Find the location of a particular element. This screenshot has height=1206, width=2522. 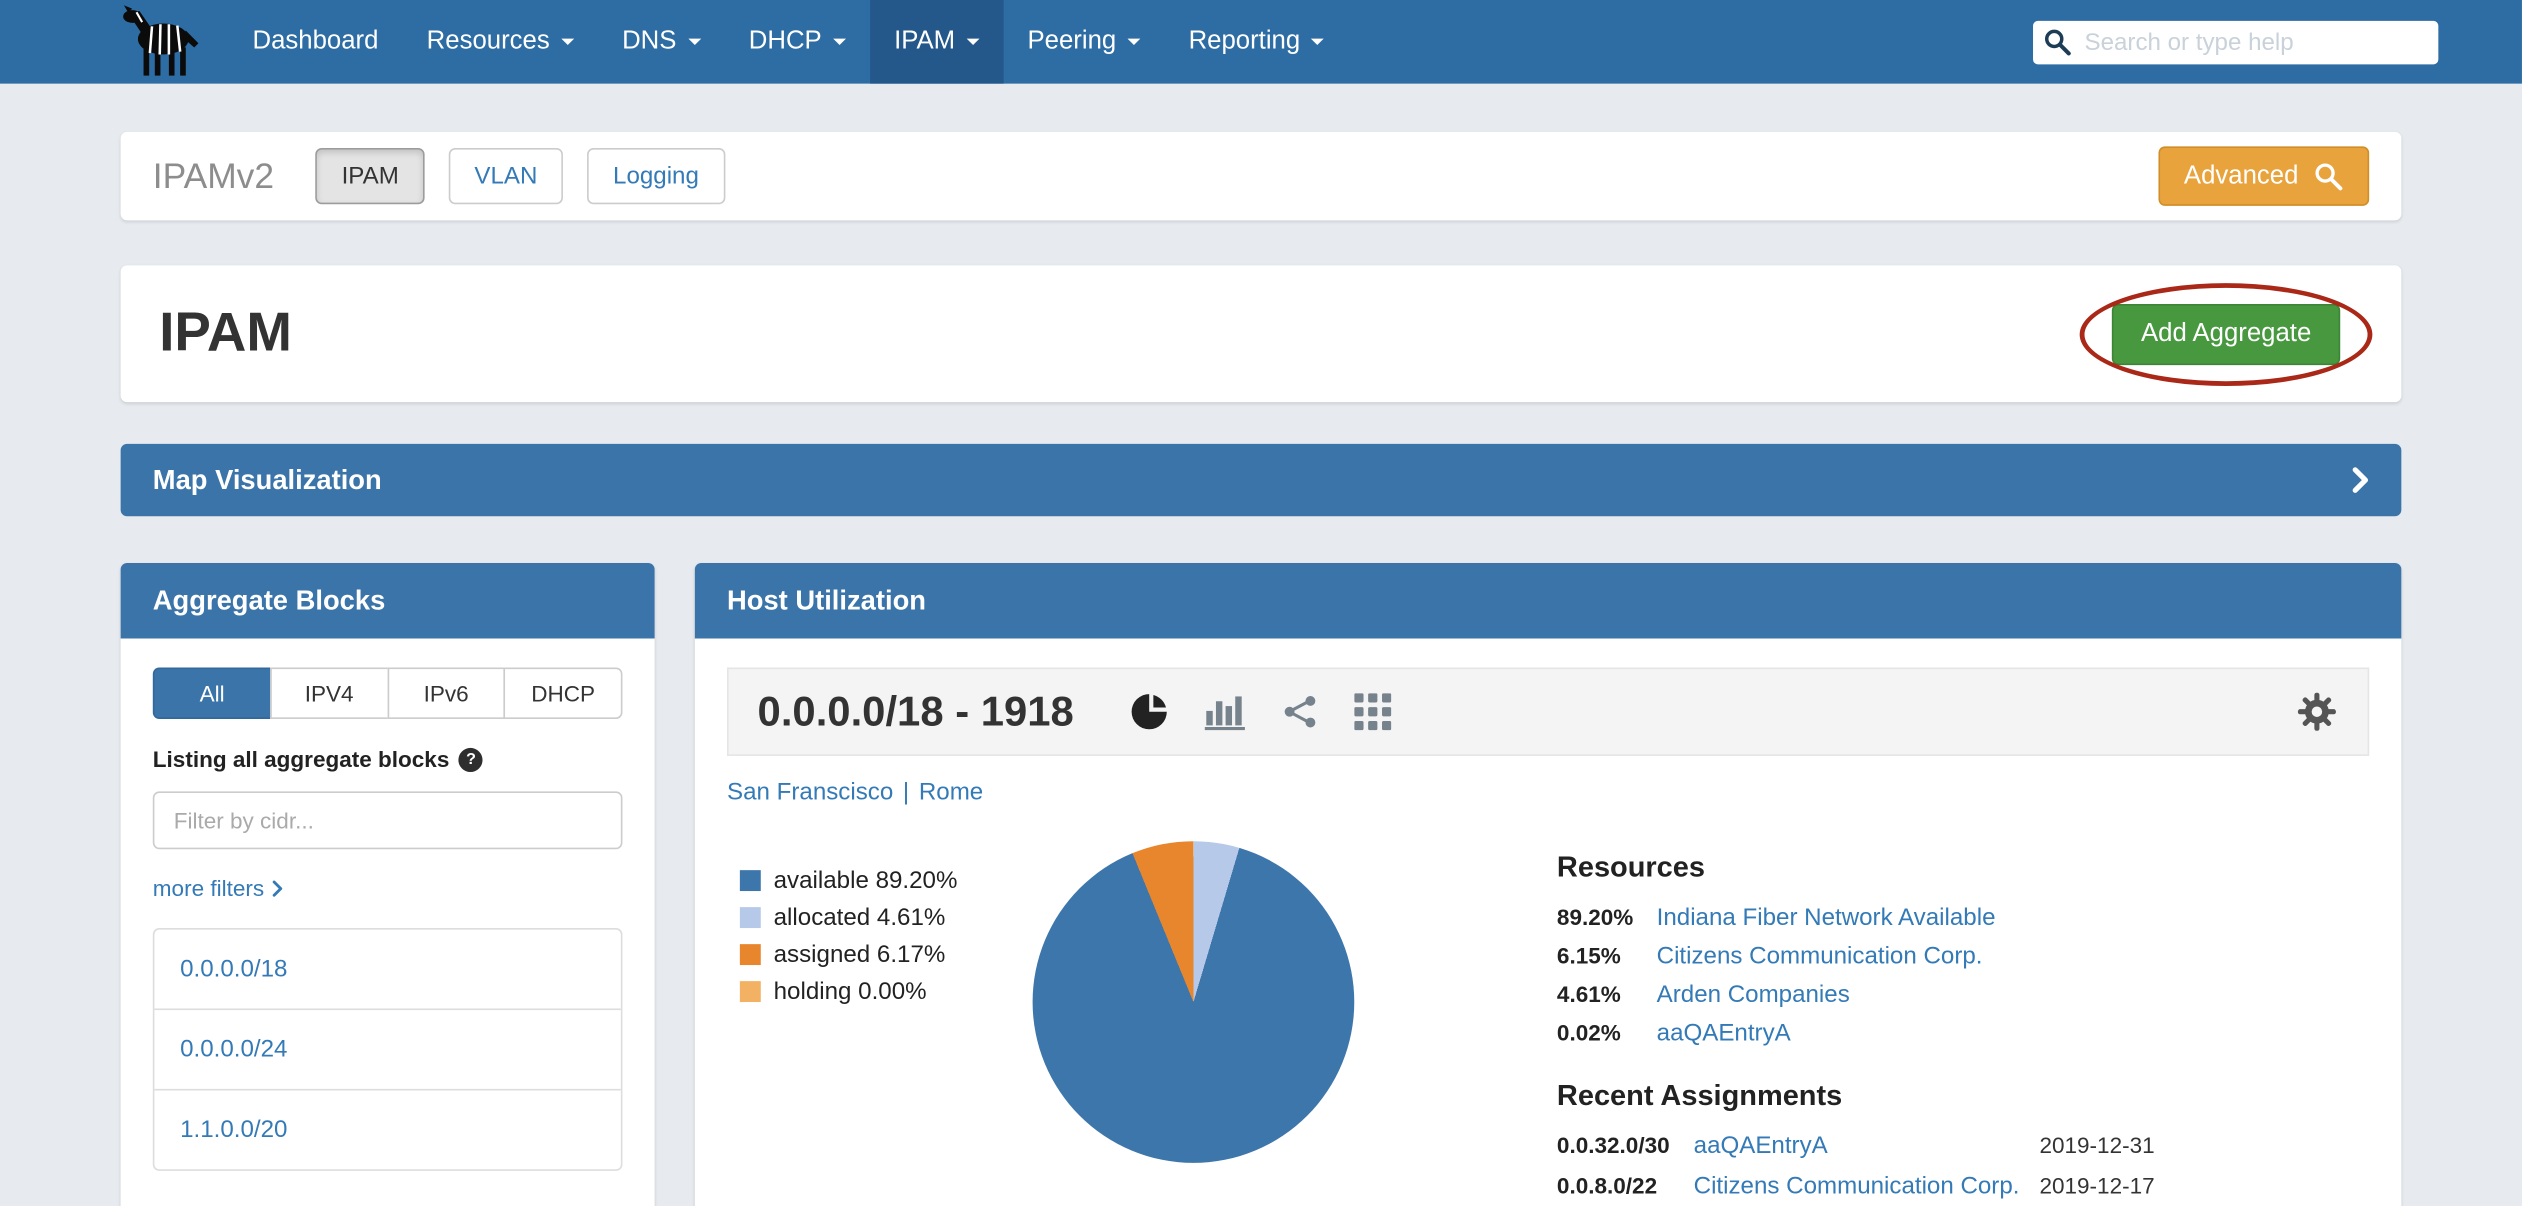

bar-chart-icon is located at coordinates (1224, 712).